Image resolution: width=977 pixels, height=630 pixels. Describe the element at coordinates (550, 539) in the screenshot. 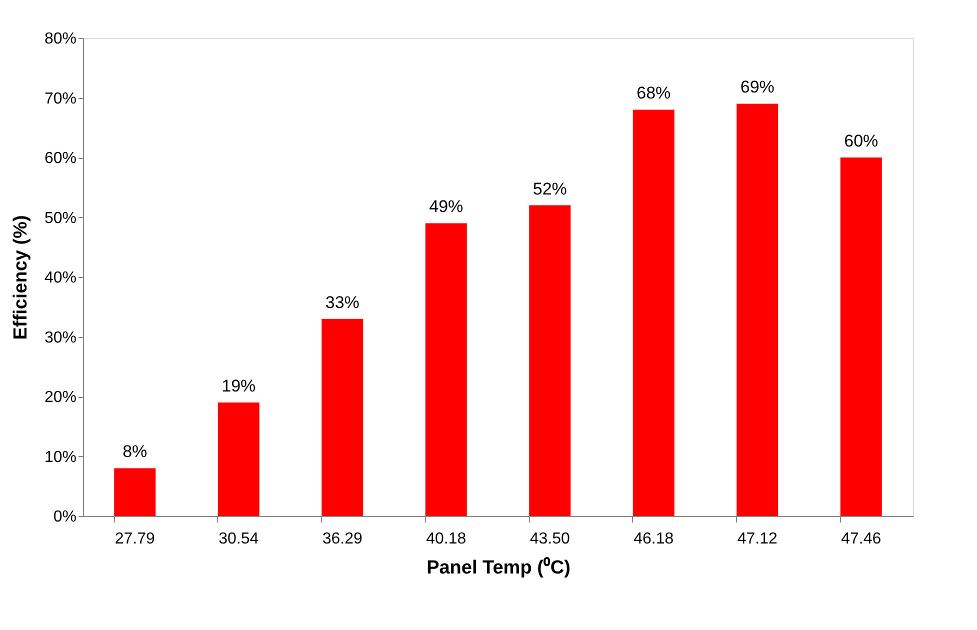

I see `x-tick-label: 43.50` at that location.